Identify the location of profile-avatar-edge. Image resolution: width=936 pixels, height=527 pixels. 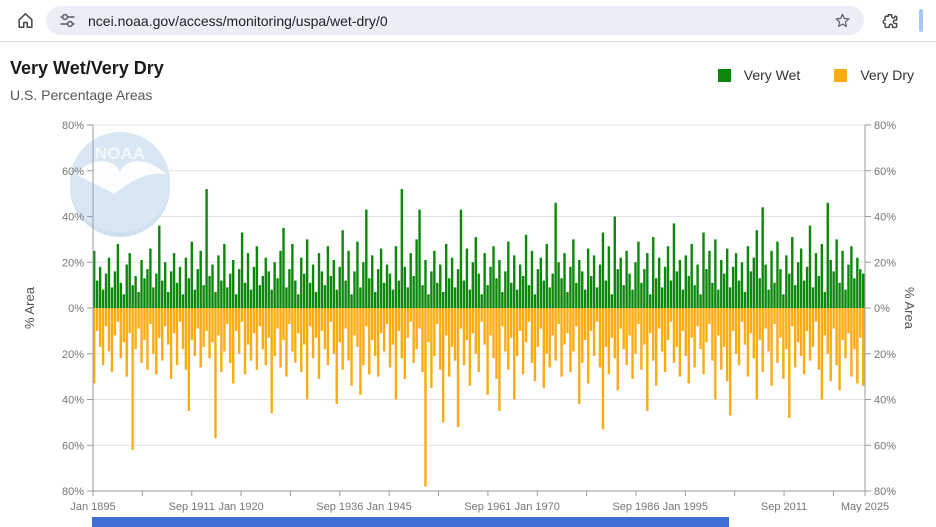
(921, 20).